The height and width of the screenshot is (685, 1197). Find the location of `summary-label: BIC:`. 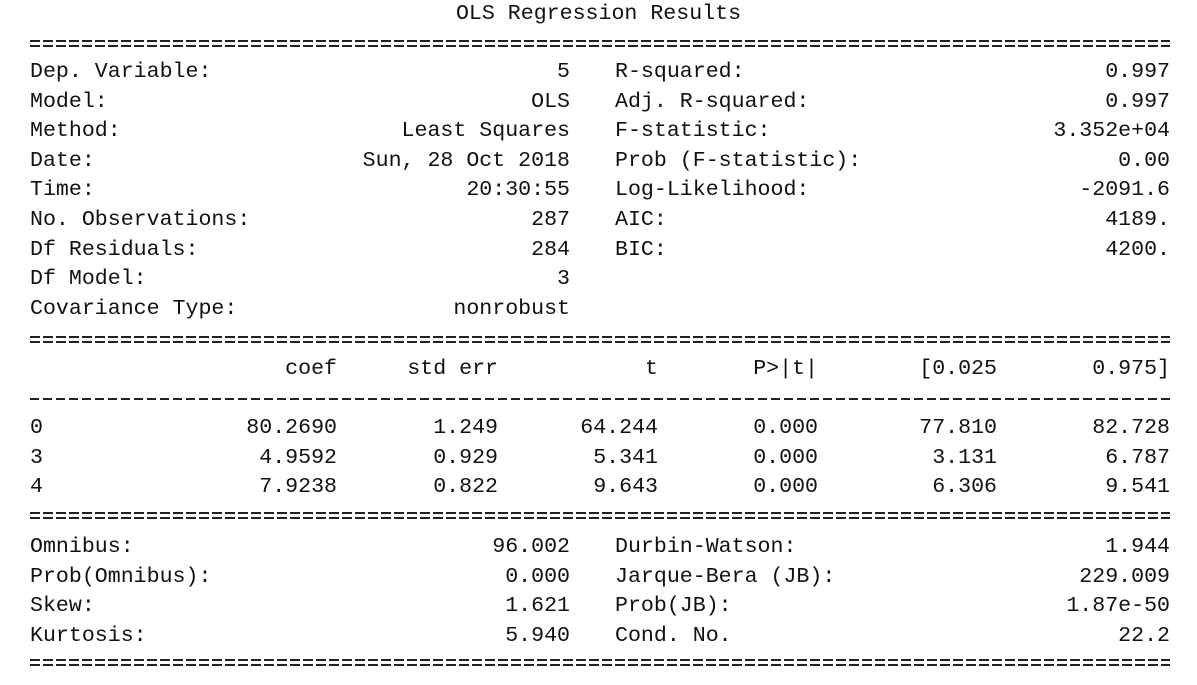

summary-label: BIC: is located at coordinates (641, 250).